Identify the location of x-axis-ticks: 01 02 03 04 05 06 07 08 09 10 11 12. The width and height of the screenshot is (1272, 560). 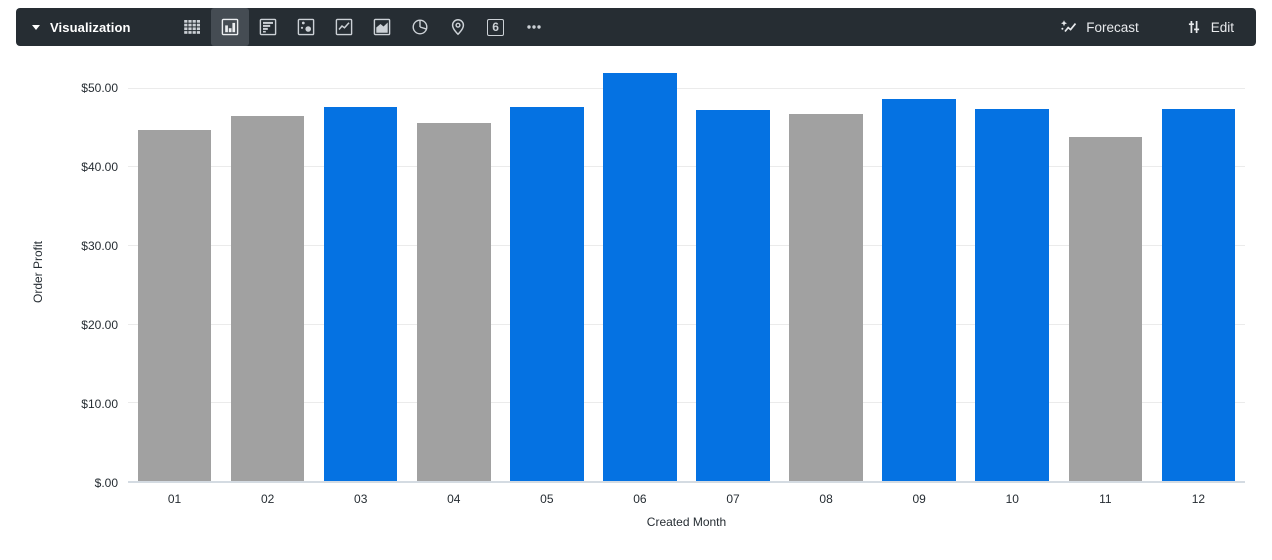
(686, 499).